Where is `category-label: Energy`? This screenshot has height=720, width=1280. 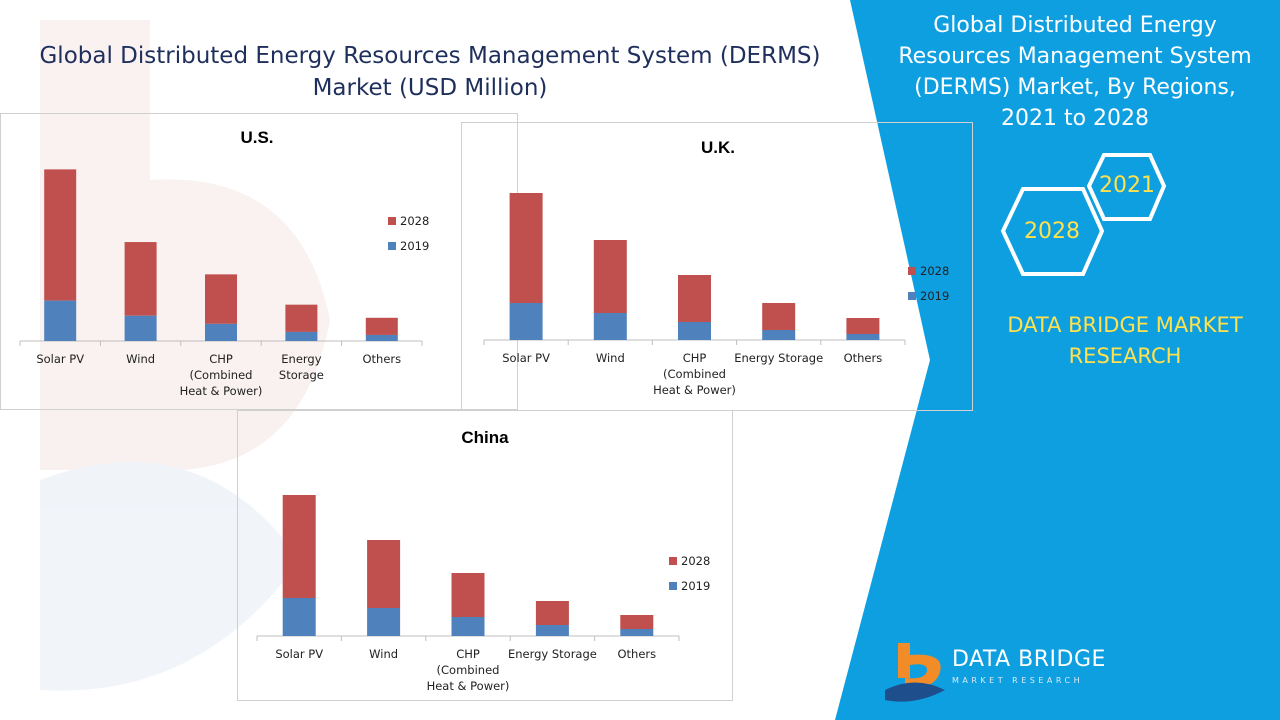
category-label: Energy is located at coordinates (301, 359).